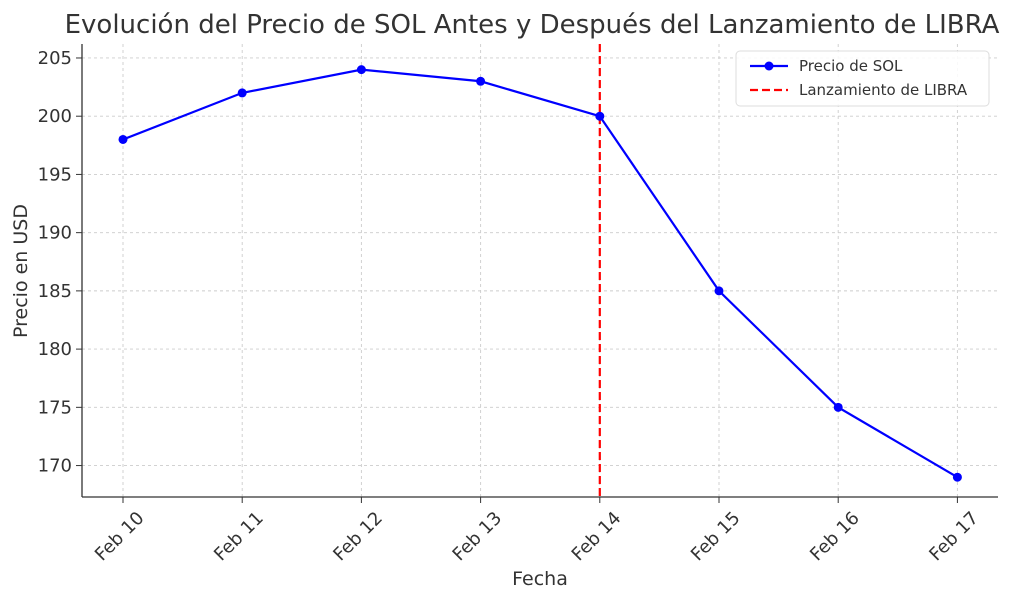 The width and height of the screenshot is (1024, 602). Describe the element at coordinates (60, 262) in the screenshot. I see `y-ticks: 170 175 180 185 190 195 200 205` at that location.